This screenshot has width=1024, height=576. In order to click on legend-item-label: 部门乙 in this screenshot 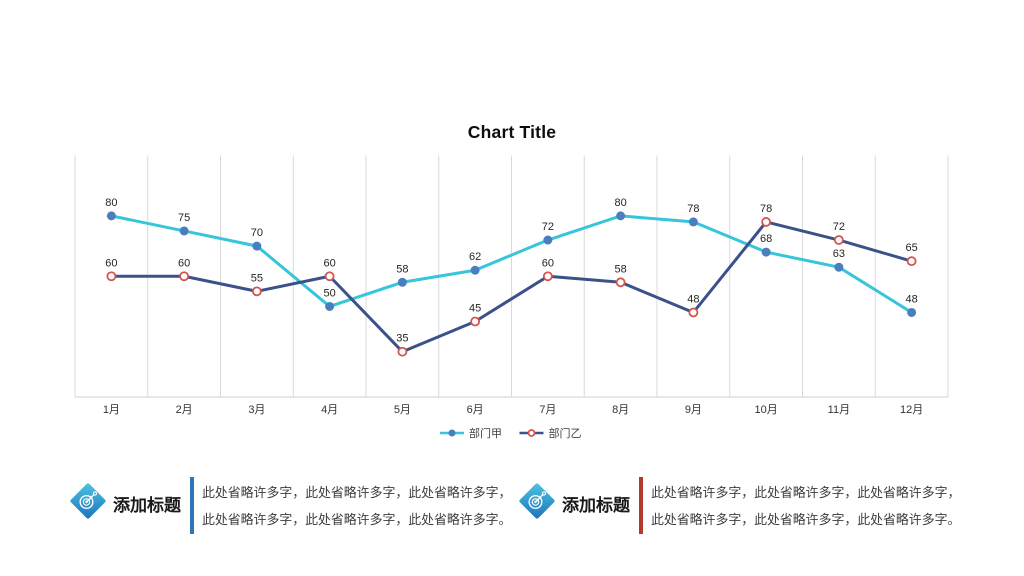, I will do `click(565, 433)`.